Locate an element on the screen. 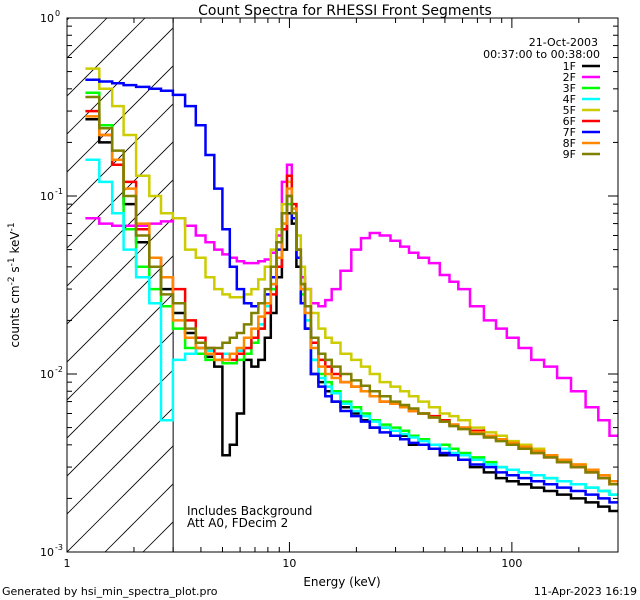  legend-label: 7F is located at coordinates (569, 132).